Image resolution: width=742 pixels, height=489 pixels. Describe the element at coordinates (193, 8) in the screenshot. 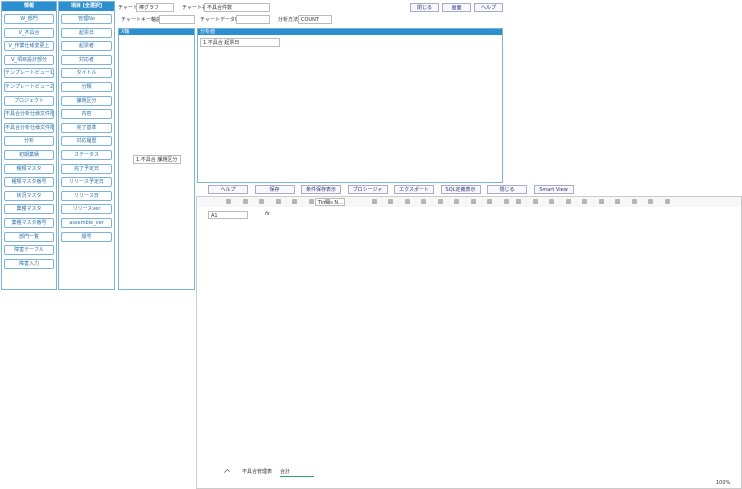

I see `label: チャート名` at that location.